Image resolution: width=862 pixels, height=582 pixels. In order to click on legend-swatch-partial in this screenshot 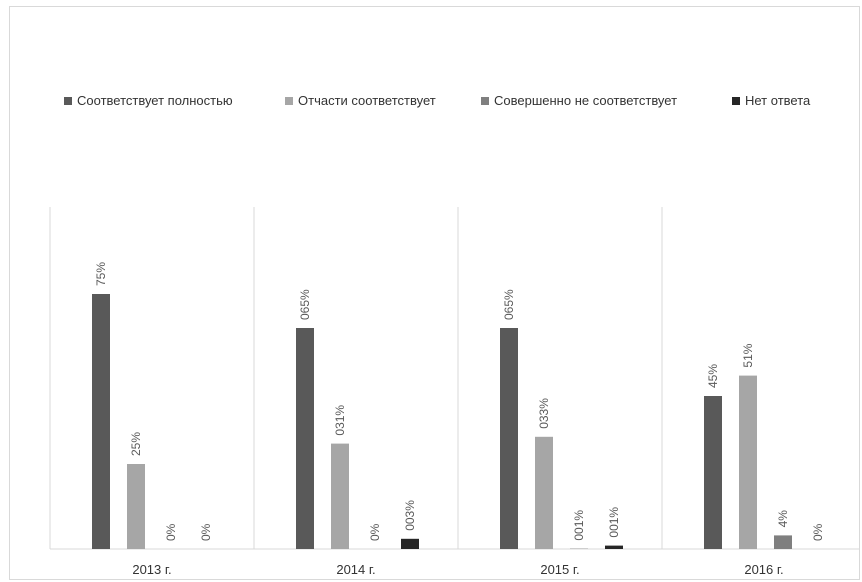, I will do `click(289, 100)`.